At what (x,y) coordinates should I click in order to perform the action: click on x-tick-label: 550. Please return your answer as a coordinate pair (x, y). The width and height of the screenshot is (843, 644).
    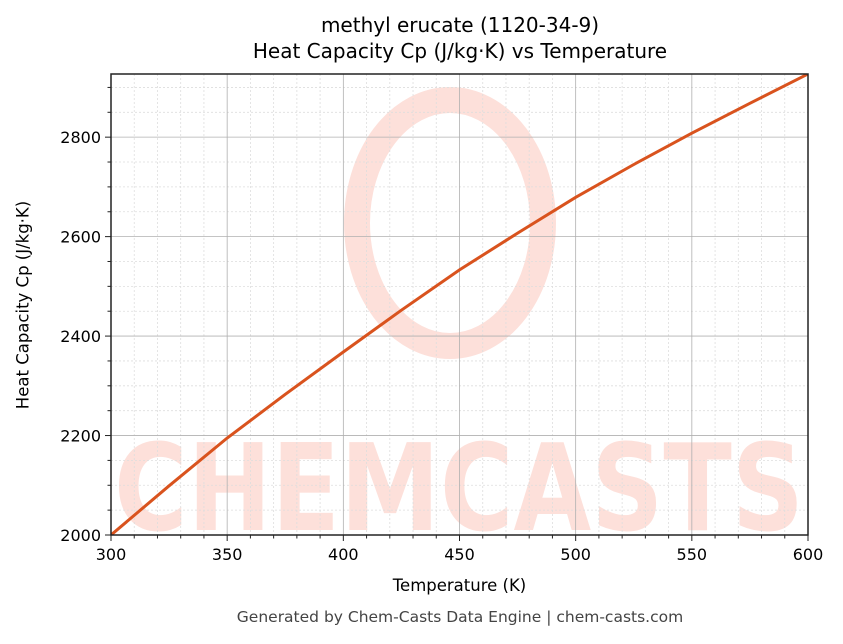
    Looking at the image, I should click on (692, 554).